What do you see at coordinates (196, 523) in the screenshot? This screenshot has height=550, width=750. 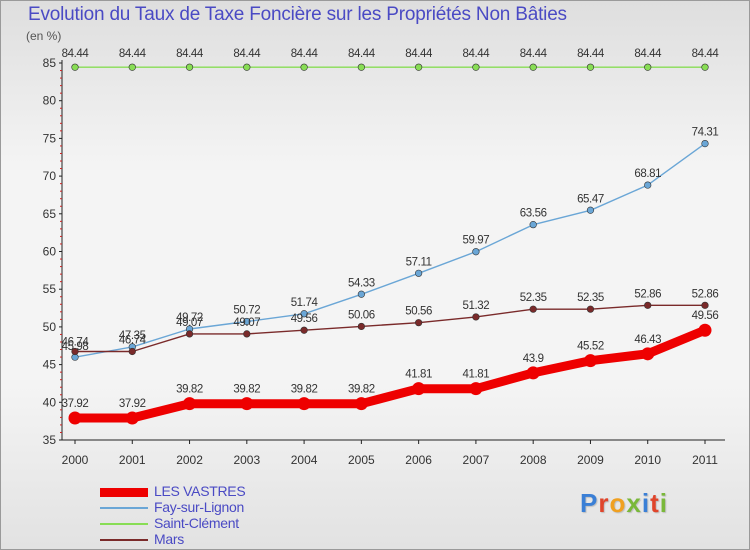 I see `legend-label: Saint-Clément` at bounding box center [196, 523].